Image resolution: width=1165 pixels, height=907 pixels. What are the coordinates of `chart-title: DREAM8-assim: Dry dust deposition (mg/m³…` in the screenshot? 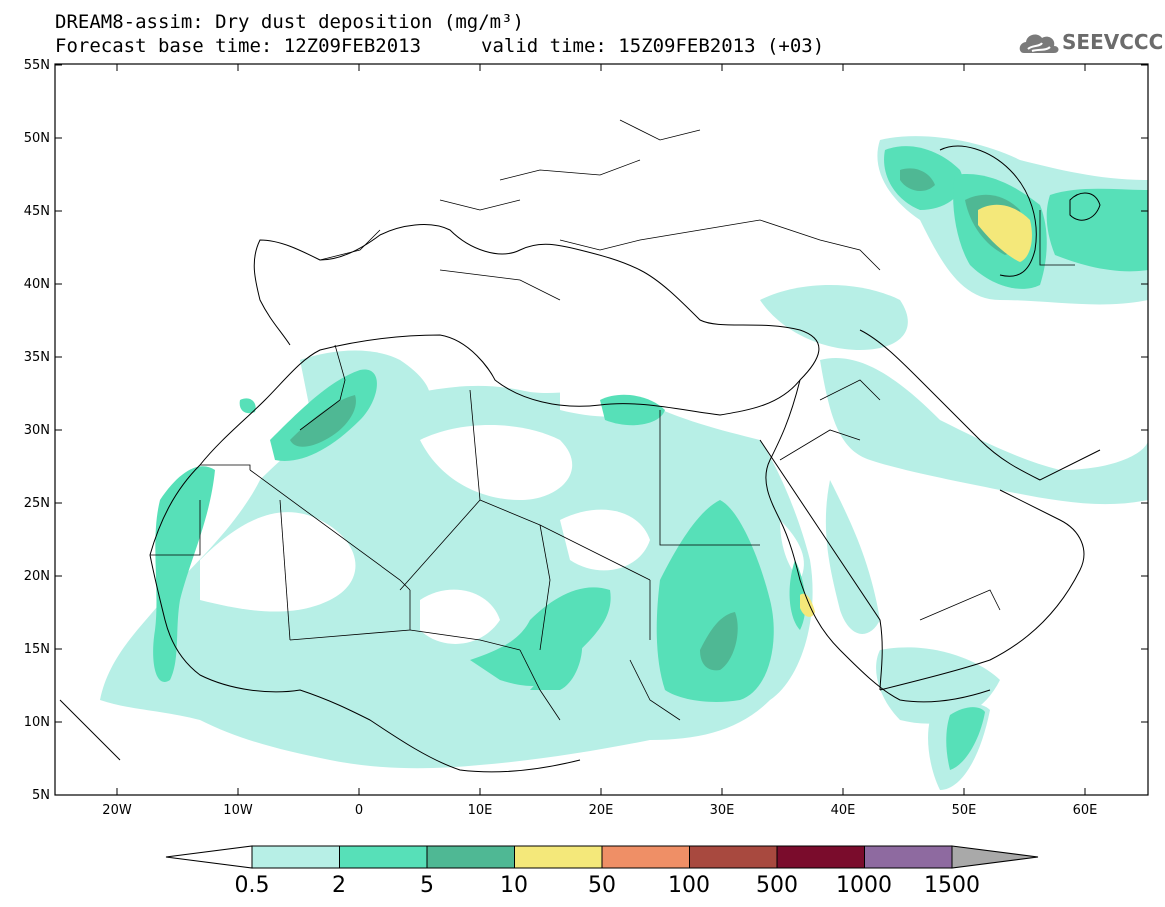 It's located at (289, 22).